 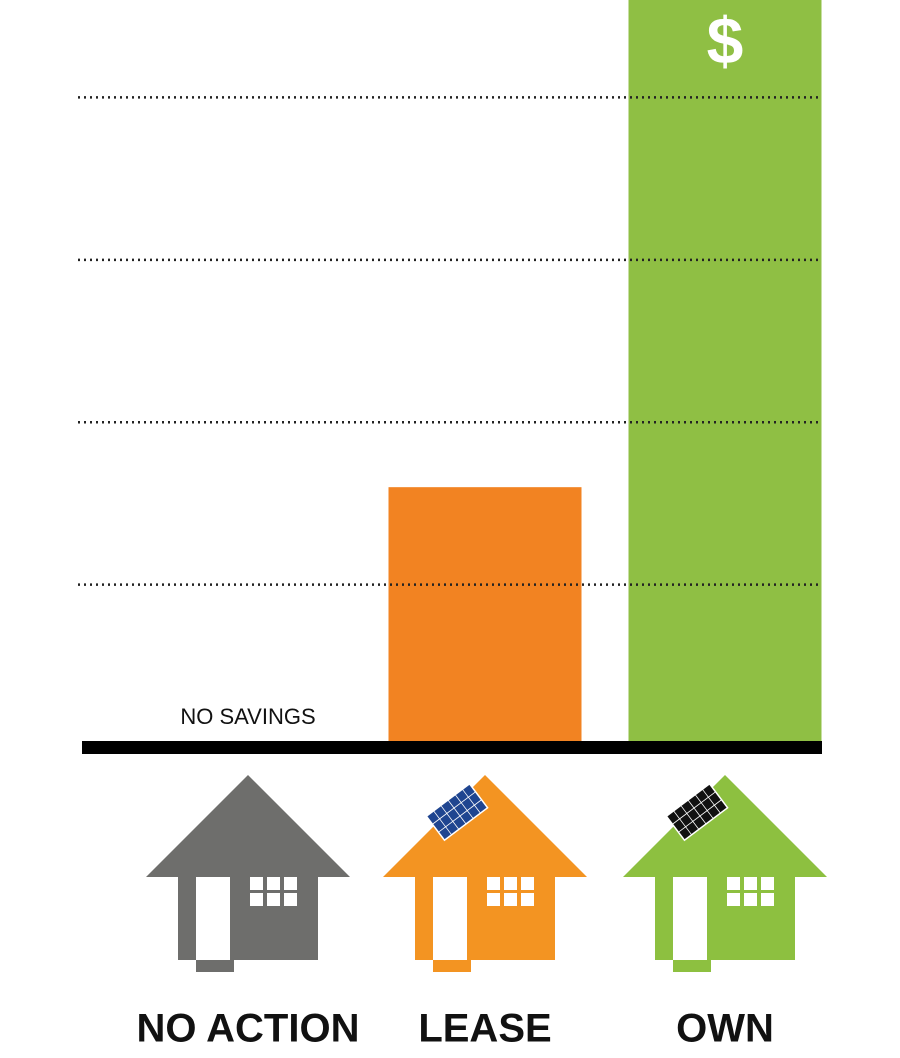 I want to click on annotation: $, so click(x=725, y=40).